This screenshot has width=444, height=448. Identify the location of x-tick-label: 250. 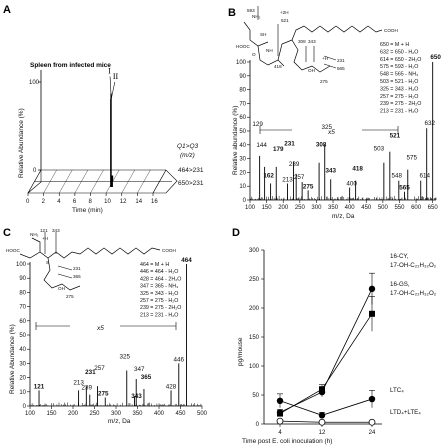
(94, 414).